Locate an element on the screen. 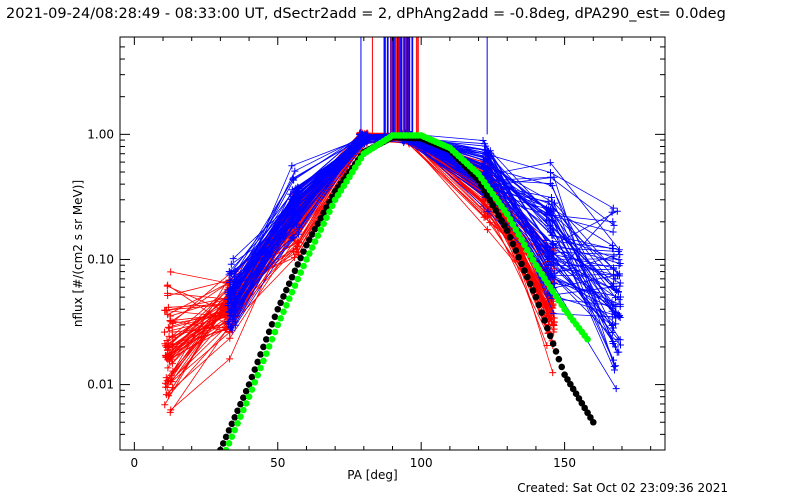 The height and width of the screenshot is (500, 800). x-tick-label: 150 is located at coordinates (564, 463).